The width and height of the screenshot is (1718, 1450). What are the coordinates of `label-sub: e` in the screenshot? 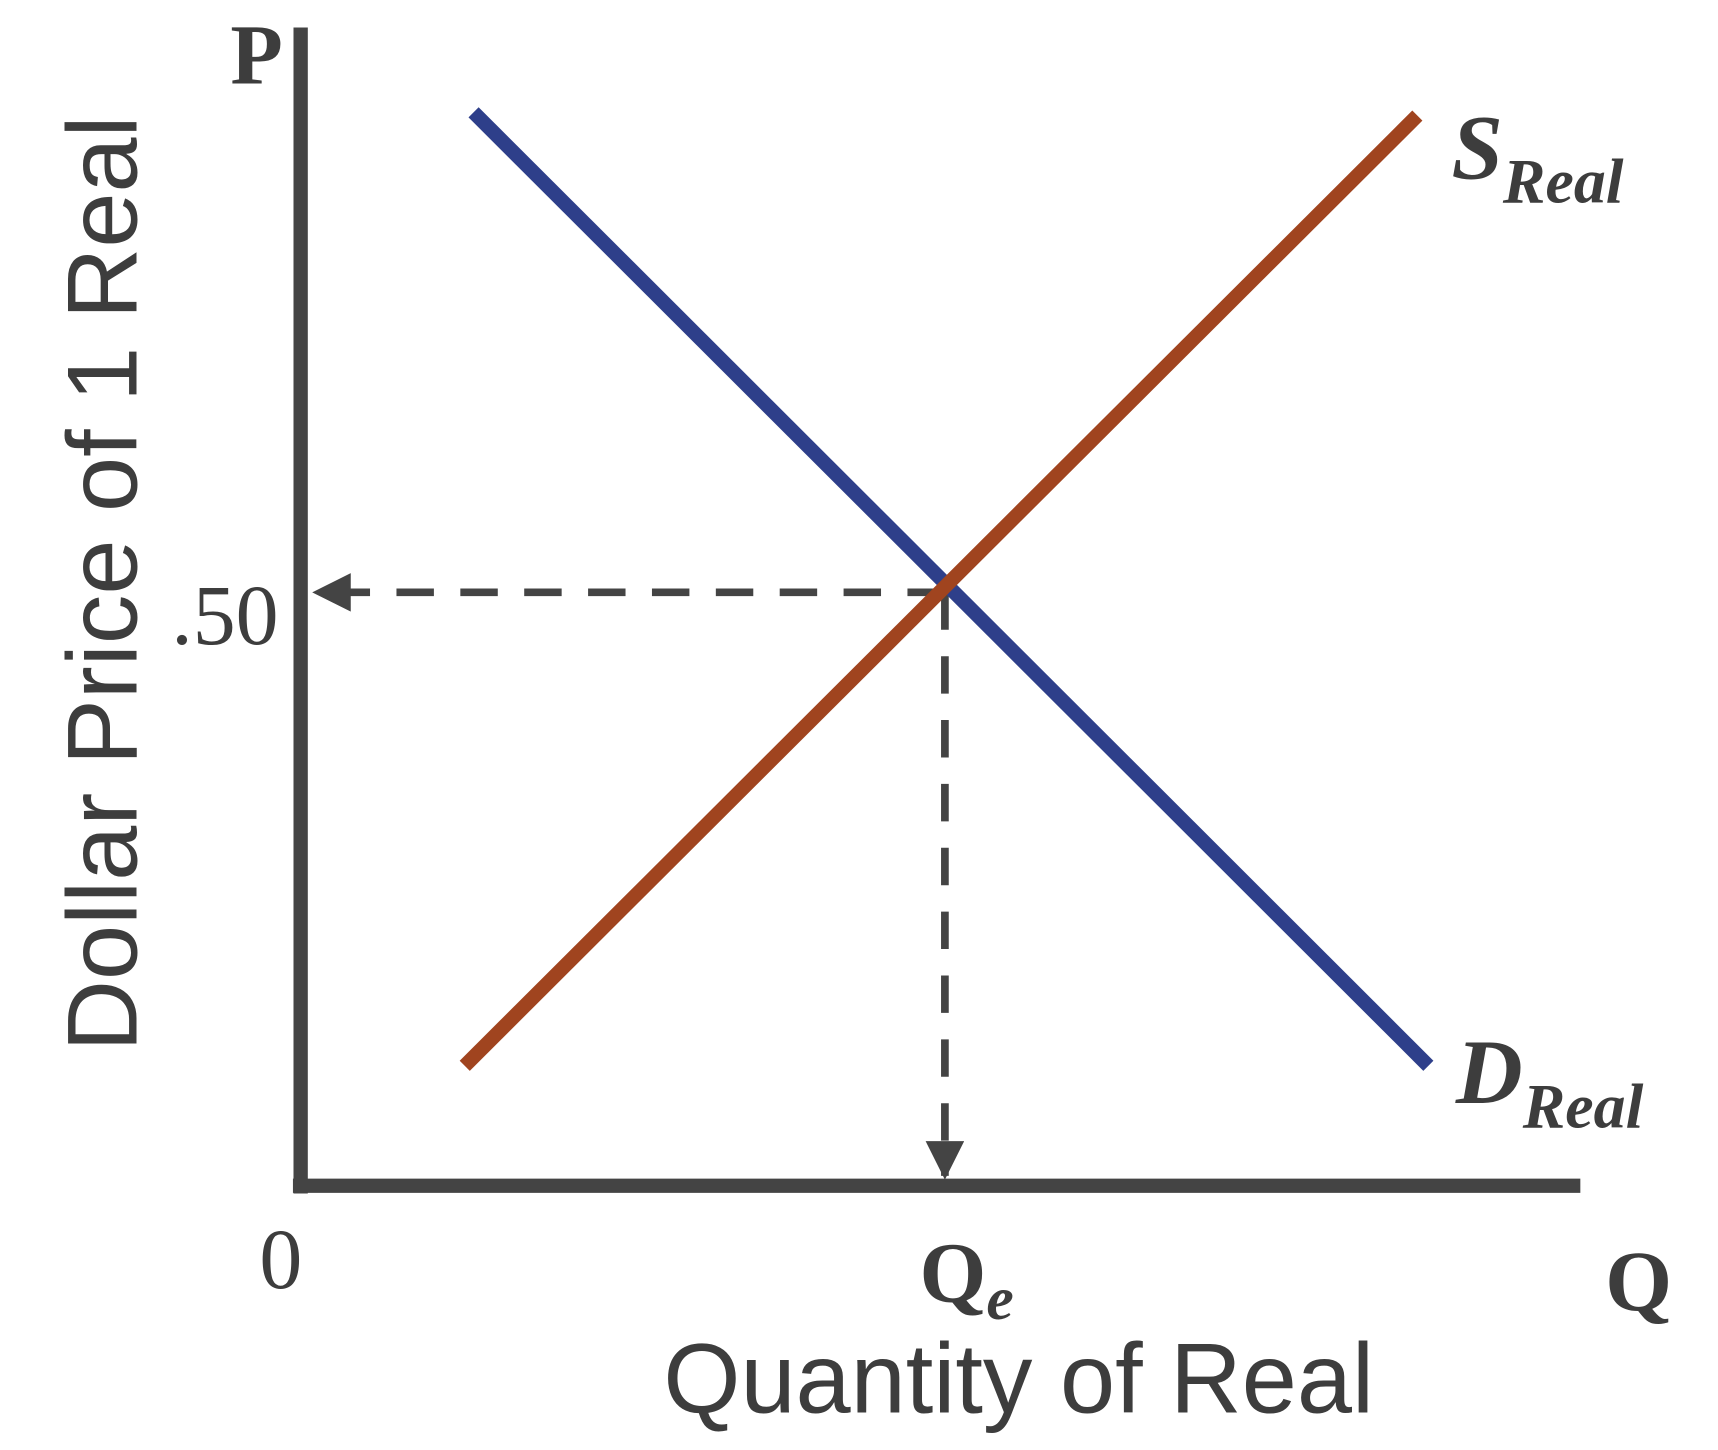 It's located at (999, 1299).